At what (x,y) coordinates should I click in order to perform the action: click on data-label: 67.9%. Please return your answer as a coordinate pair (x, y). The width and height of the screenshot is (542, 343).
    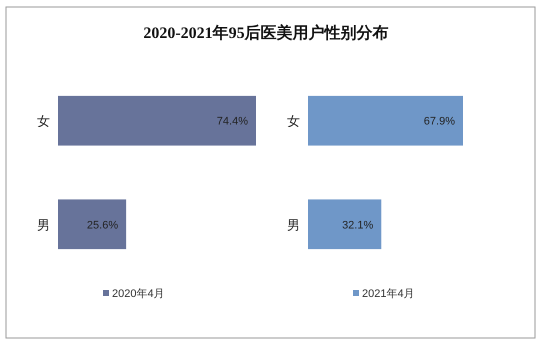
    Looking at the image, I should click on (440, 122).